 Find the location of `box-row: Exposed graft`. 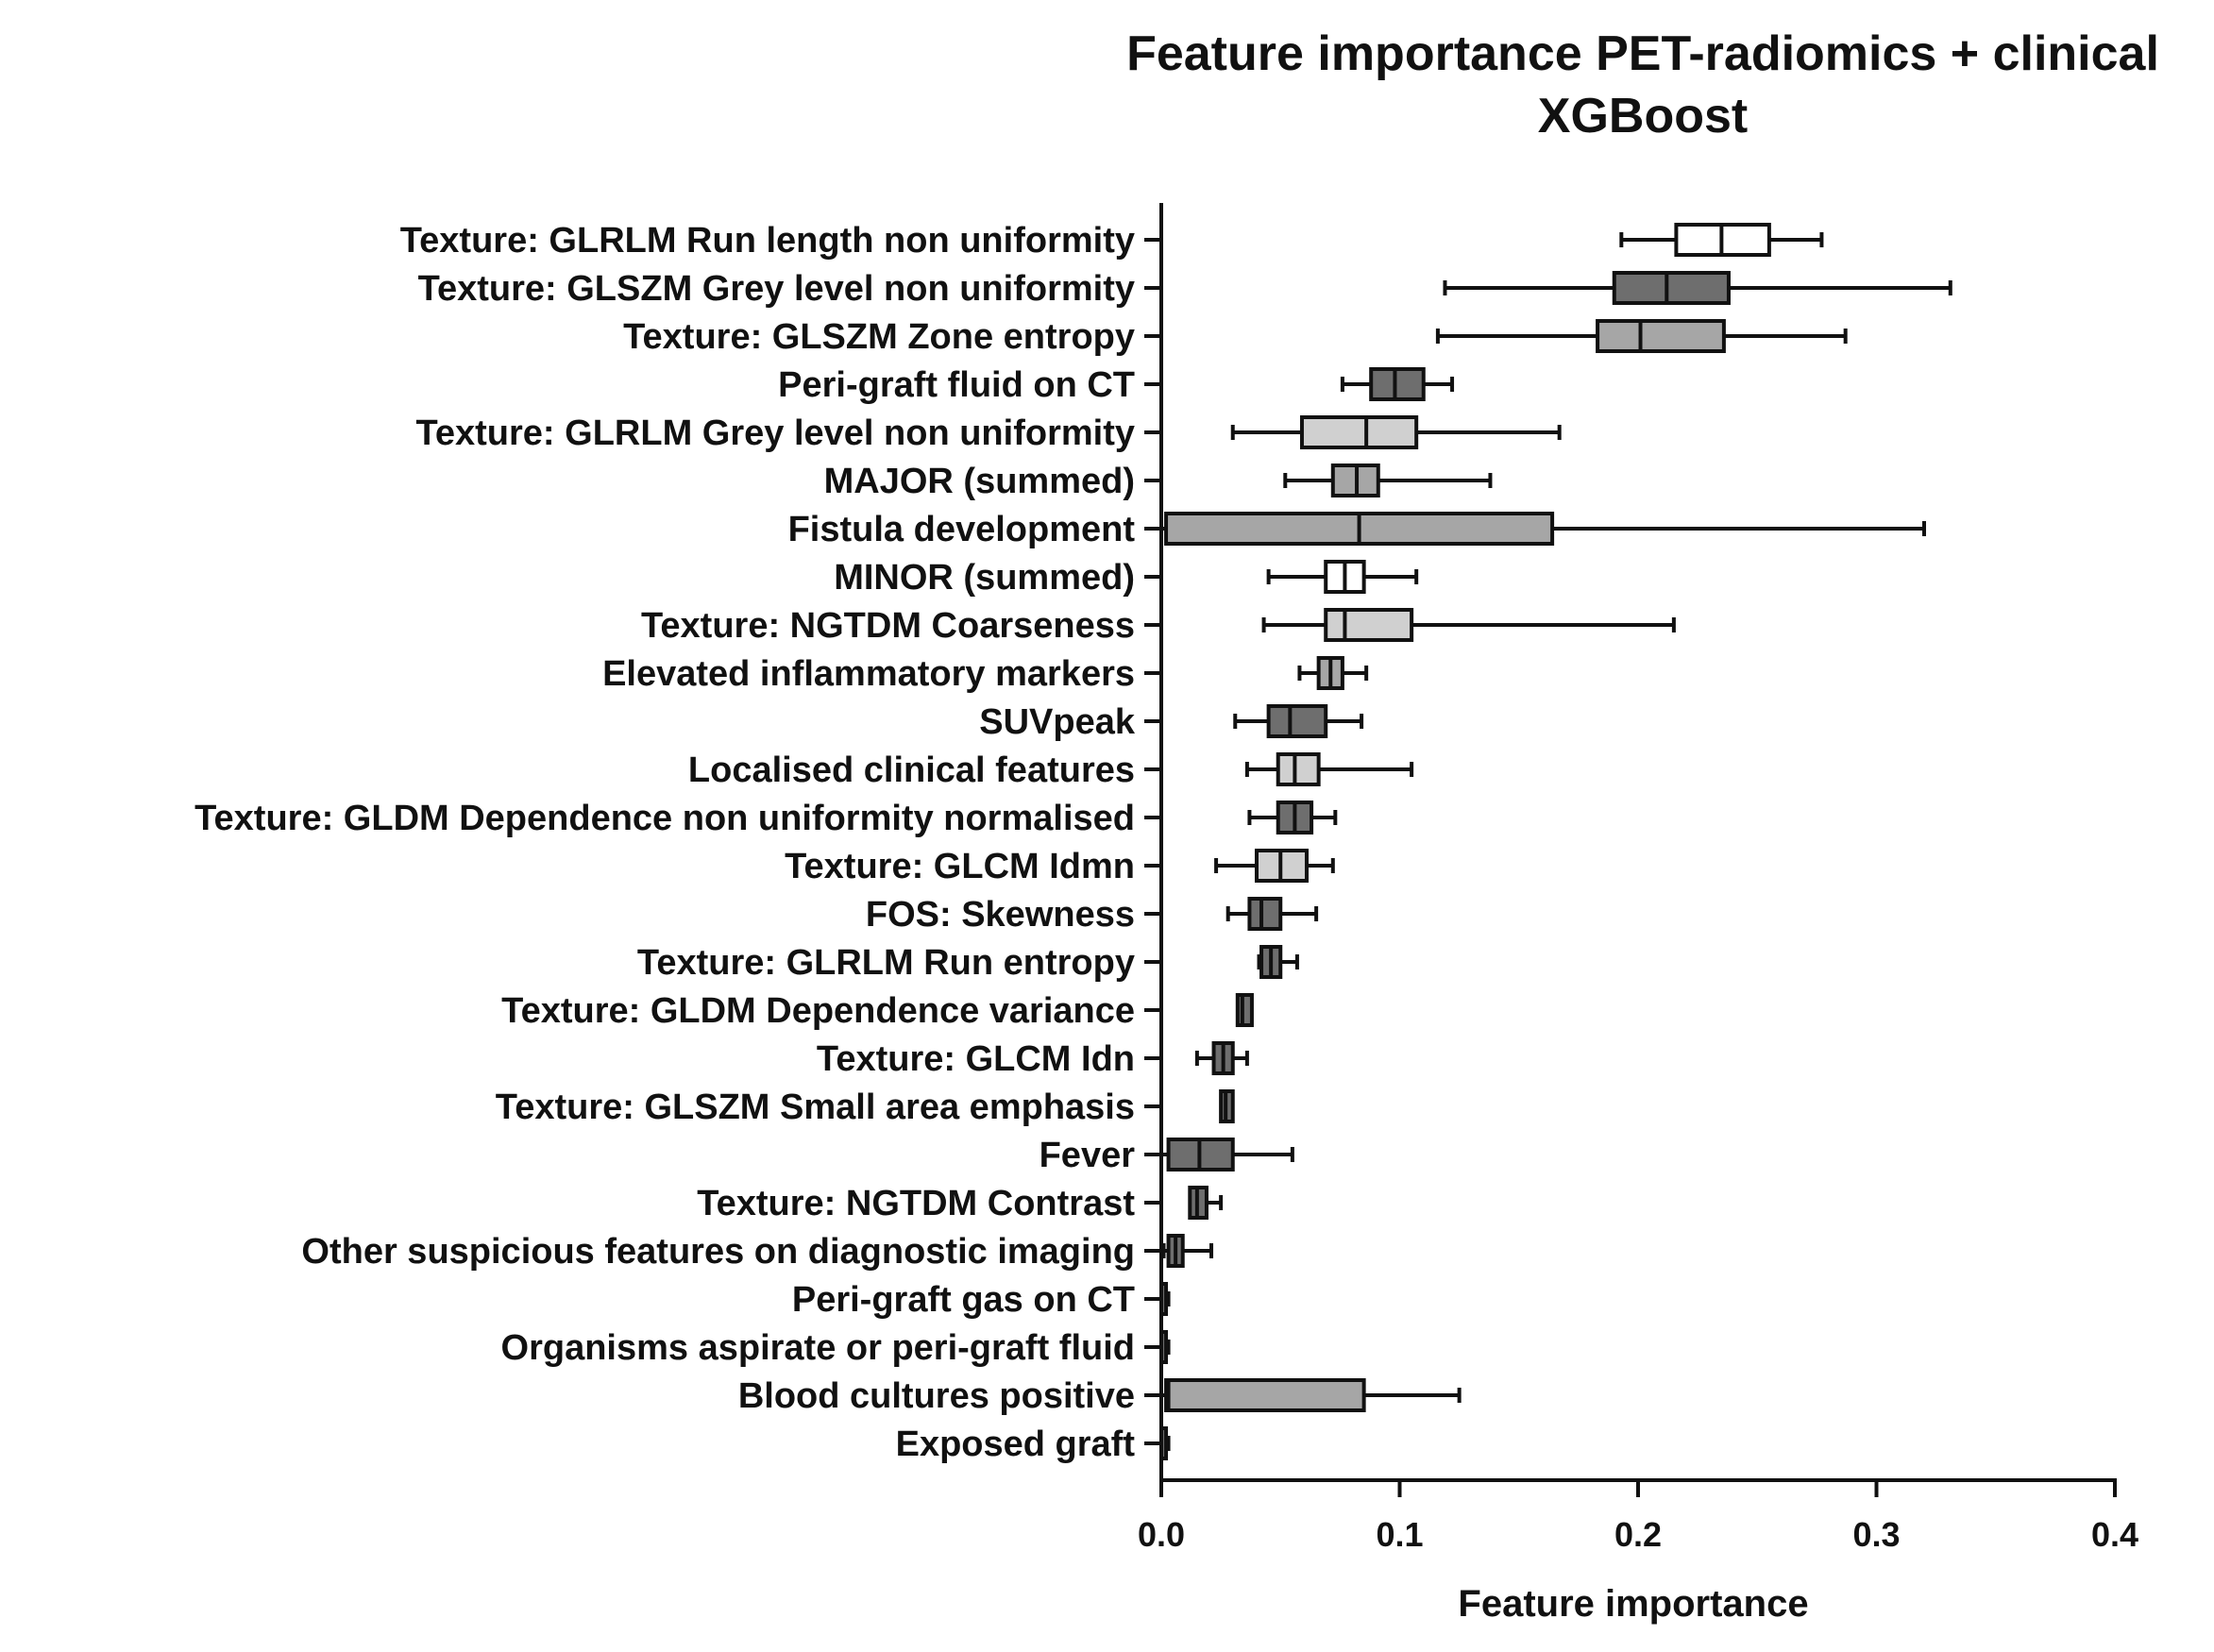

box-row: Exposed graft is located at coordinates (1033, 1444).